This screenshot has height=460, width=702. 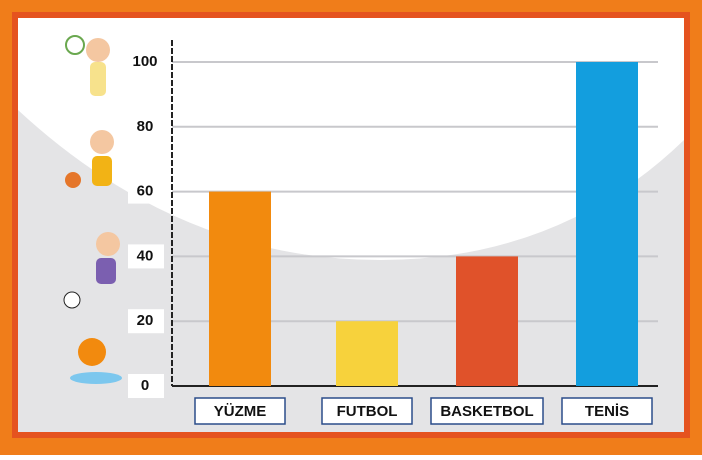 I want to click on y-tick-label: 80, so click(x=145, y=126).